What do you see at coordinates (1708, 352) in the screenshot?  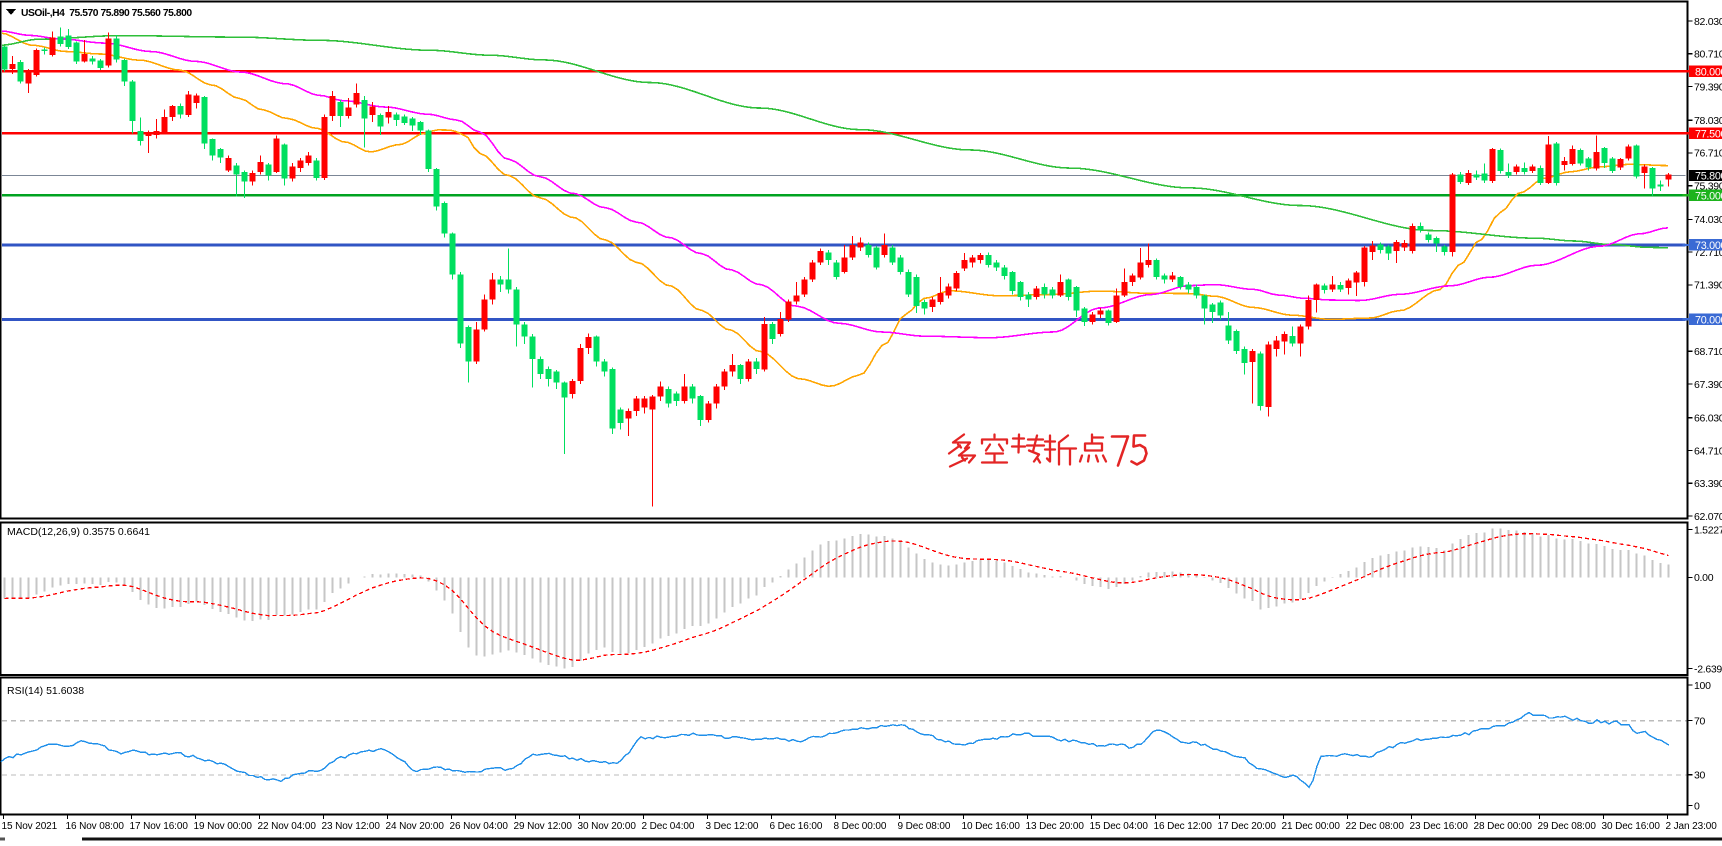 I see `svg-text: 68.710` at bounding box center [1708, 352].